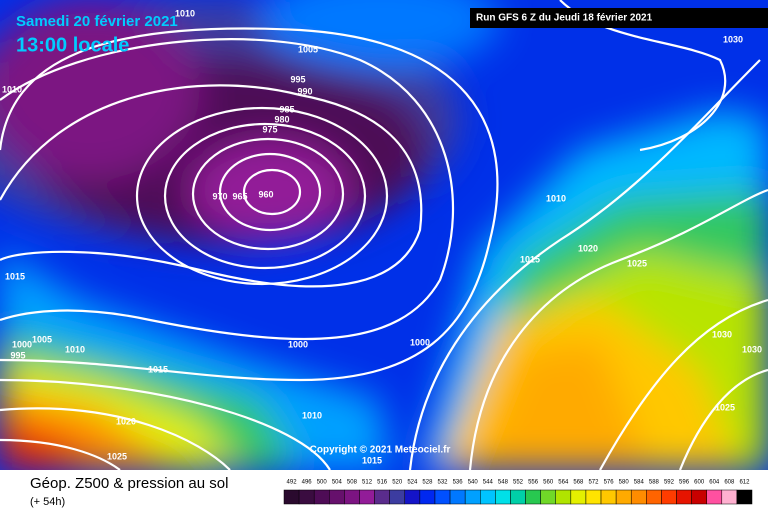  I want to click on scale-label: 492, so click(292, 483).